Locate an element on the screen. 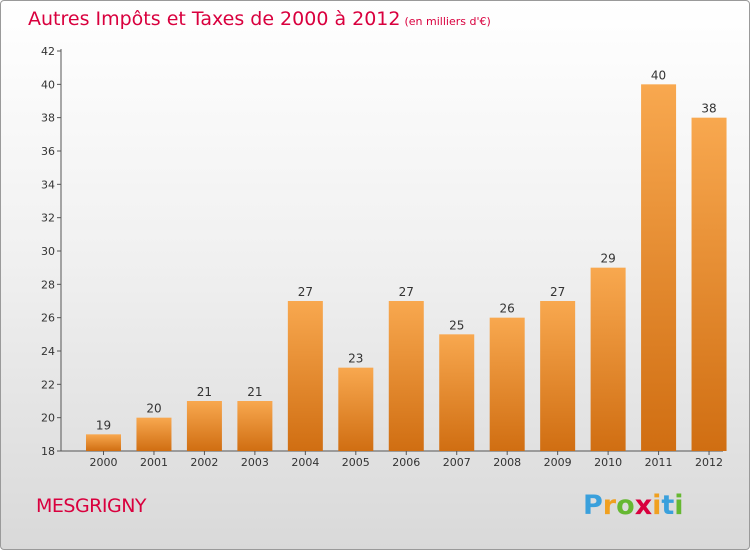 The width and height of the screenshot is (750, 550). title-text: Autres Impôts et Taxes de 2000 à 2012 is located at coordinates (214, 19).